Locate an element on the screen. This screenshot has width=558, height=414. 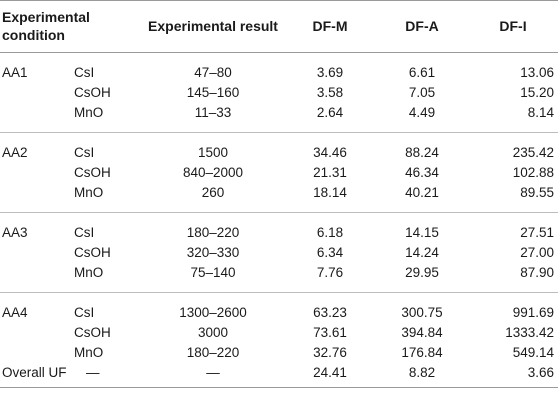
dfa-cell: 14.15 is located at coordinates (422, 227).